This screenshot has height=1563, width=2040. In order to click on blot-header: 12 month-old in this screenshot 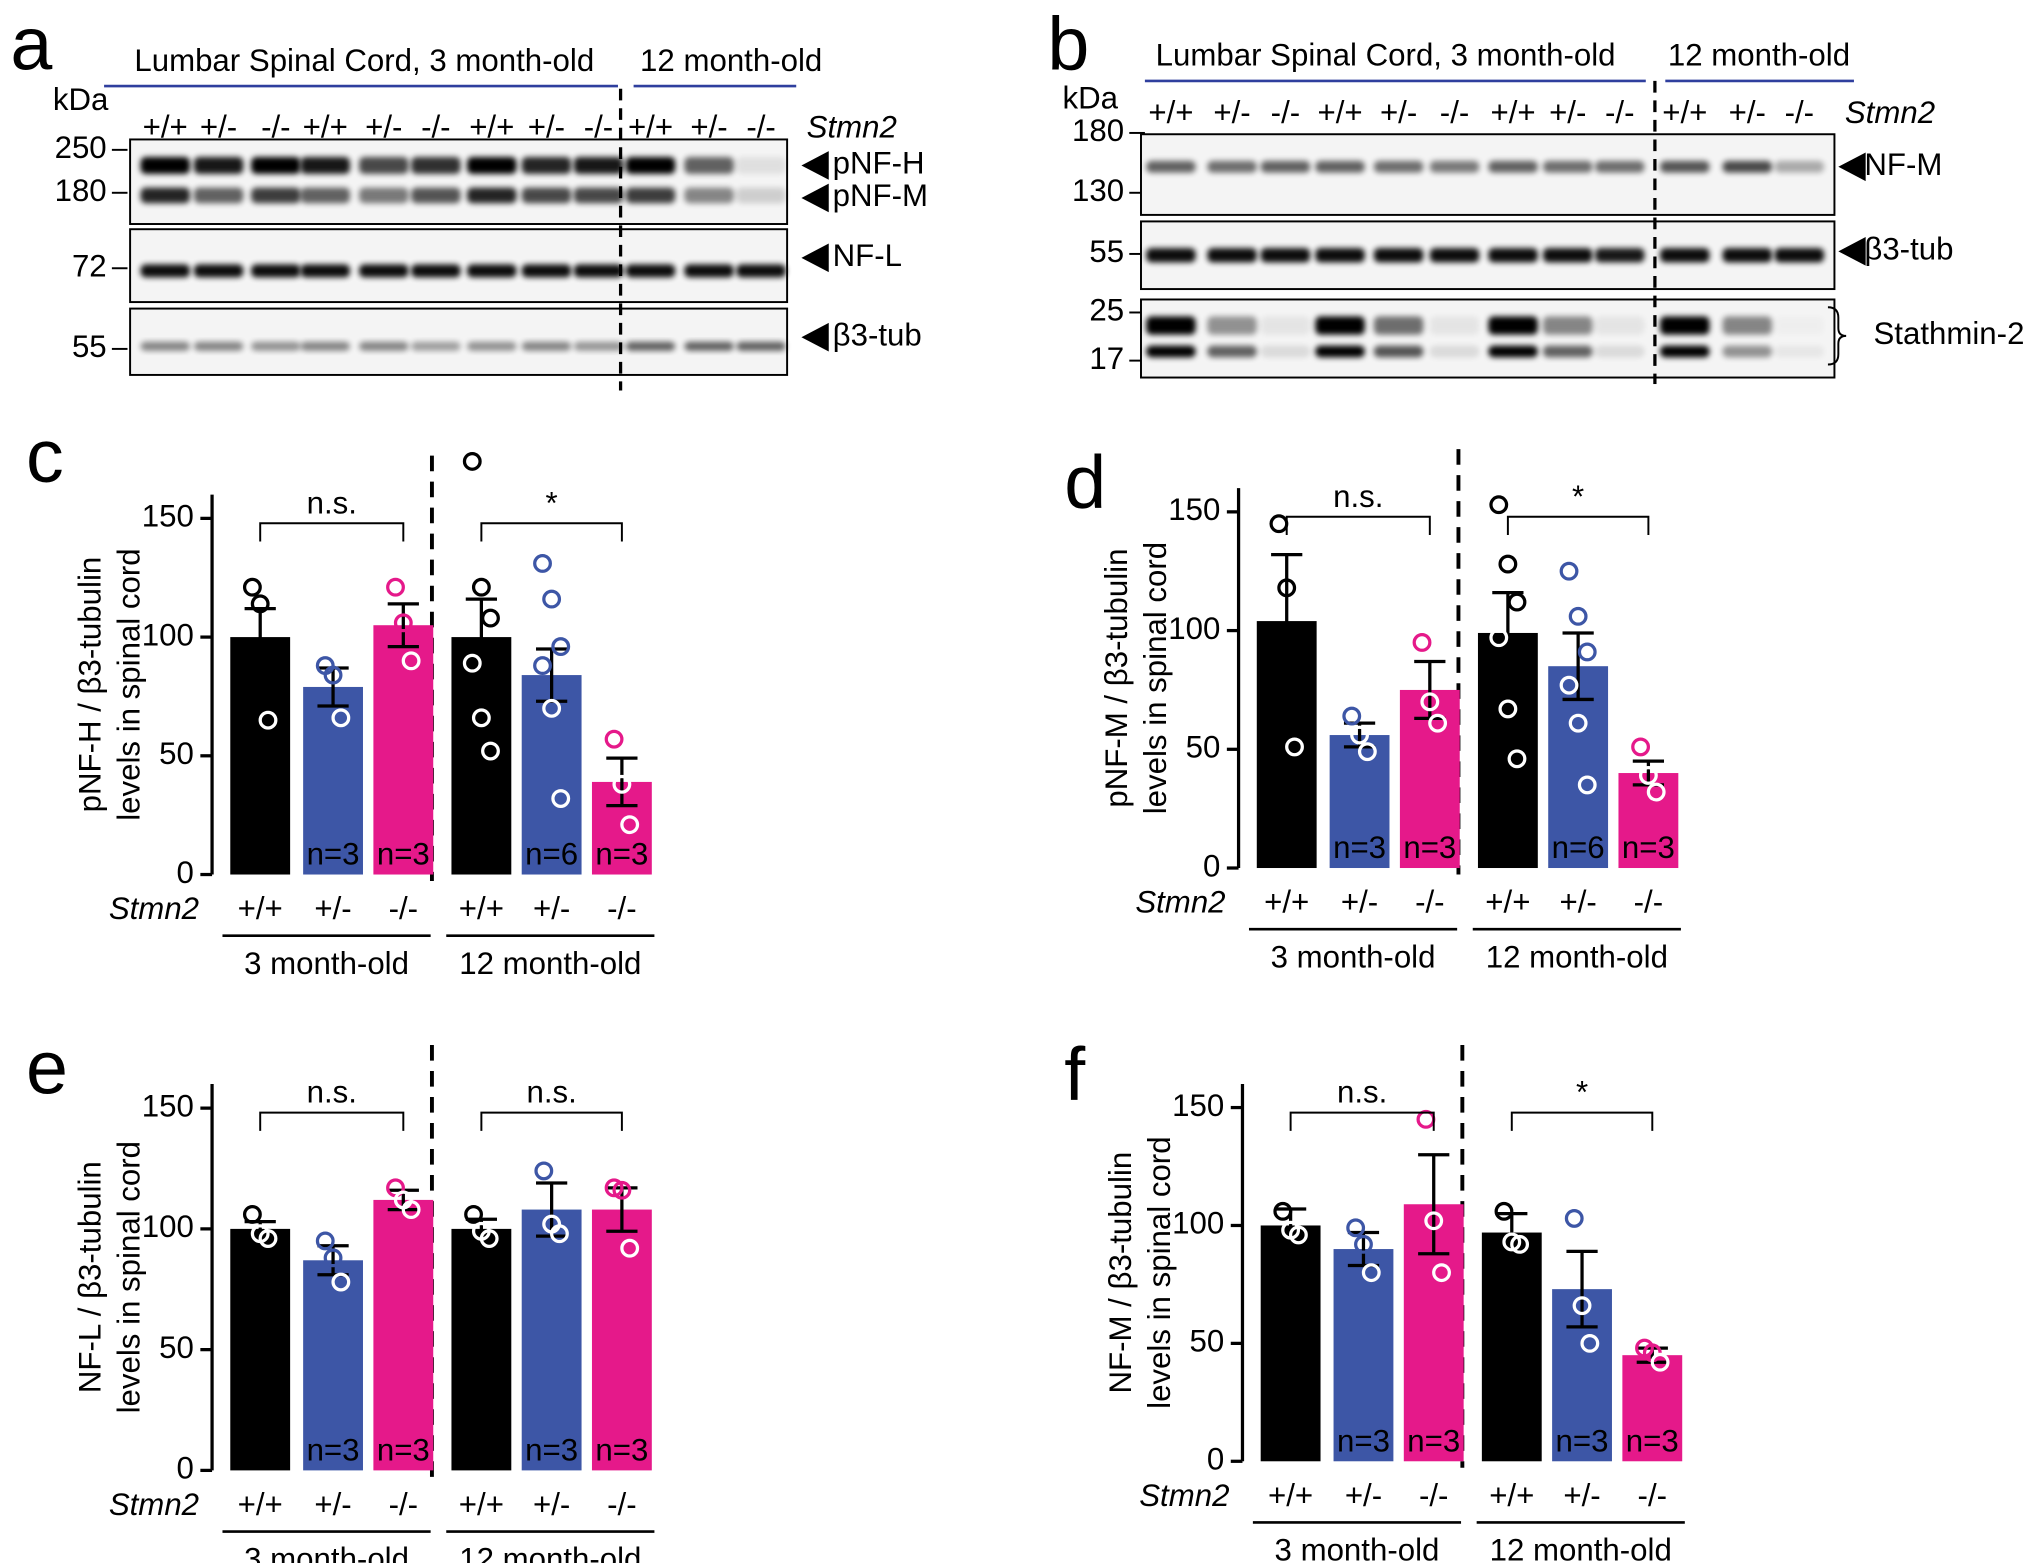, I will do `click(731, 60)`.